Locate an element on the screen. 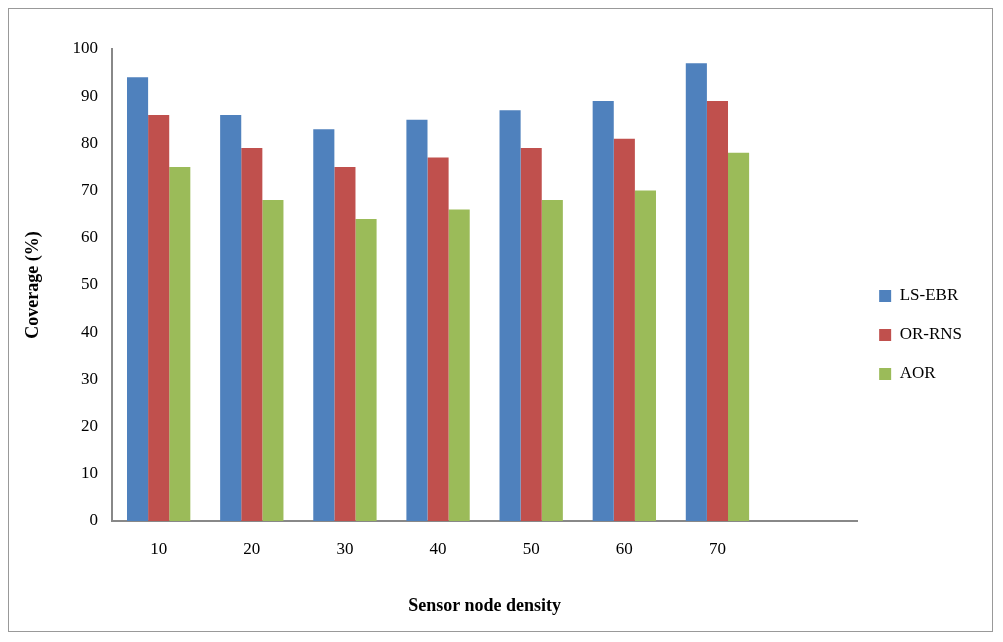  y-tick-label: 70 is located at coordinates (90, 190).